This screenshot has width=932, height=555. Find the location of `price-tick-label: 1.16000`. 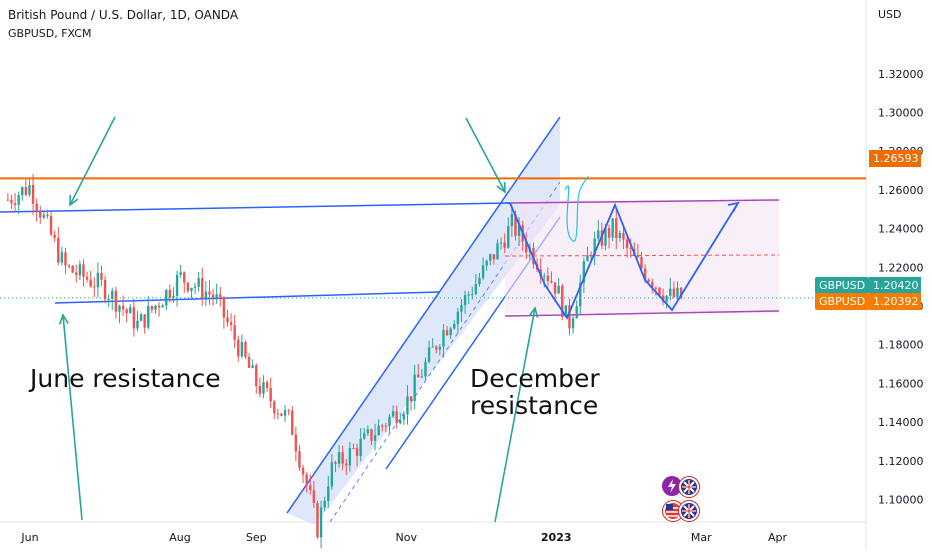

price-tick-label: 1.16000 is located at coordinates (901, 383).